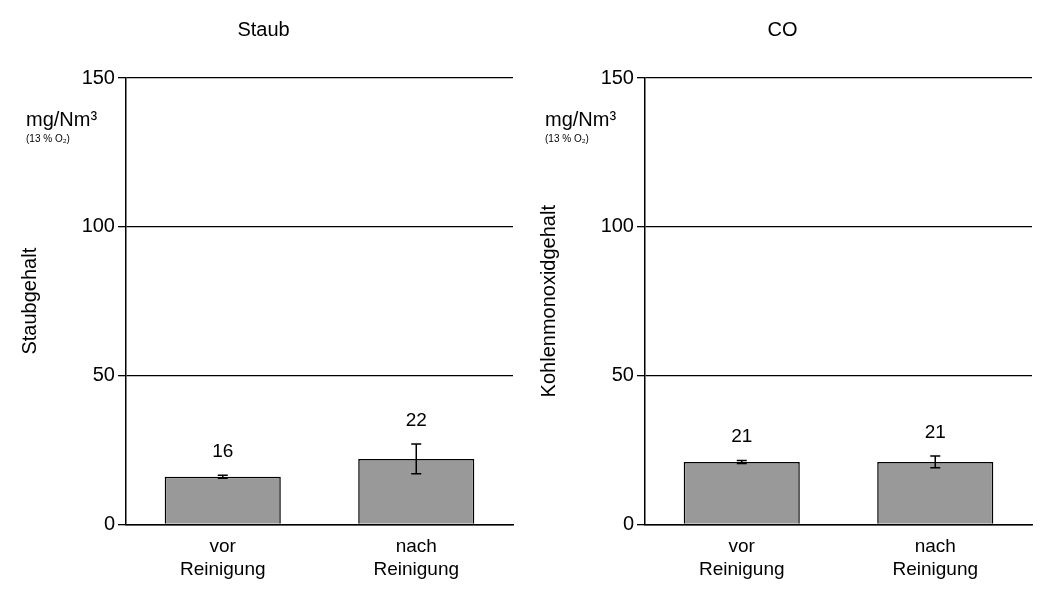  Describe the element at coordinates (28, 301) in the screenshot. I see `y-axis-title: Staubgehalt` at that location.